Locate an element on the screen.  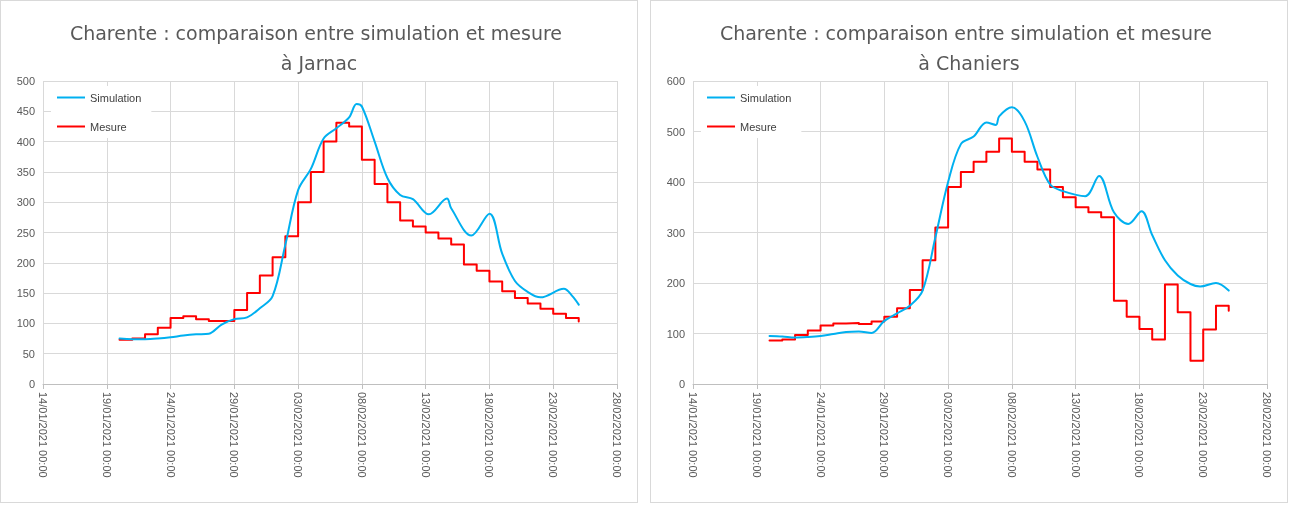
chart-title: Charente : comparaison entre simulation et mesure à Jarnac is located at coordinates (319, 48).